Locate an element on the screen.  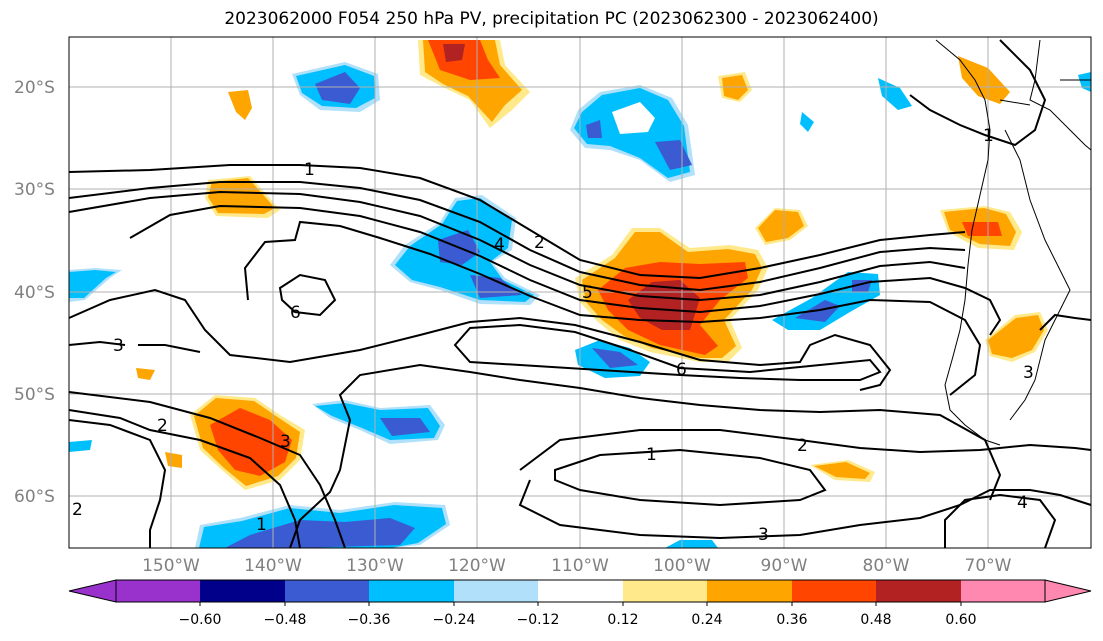
colorbar-tick-label: −0.60 is located at coordinates (200, 620).